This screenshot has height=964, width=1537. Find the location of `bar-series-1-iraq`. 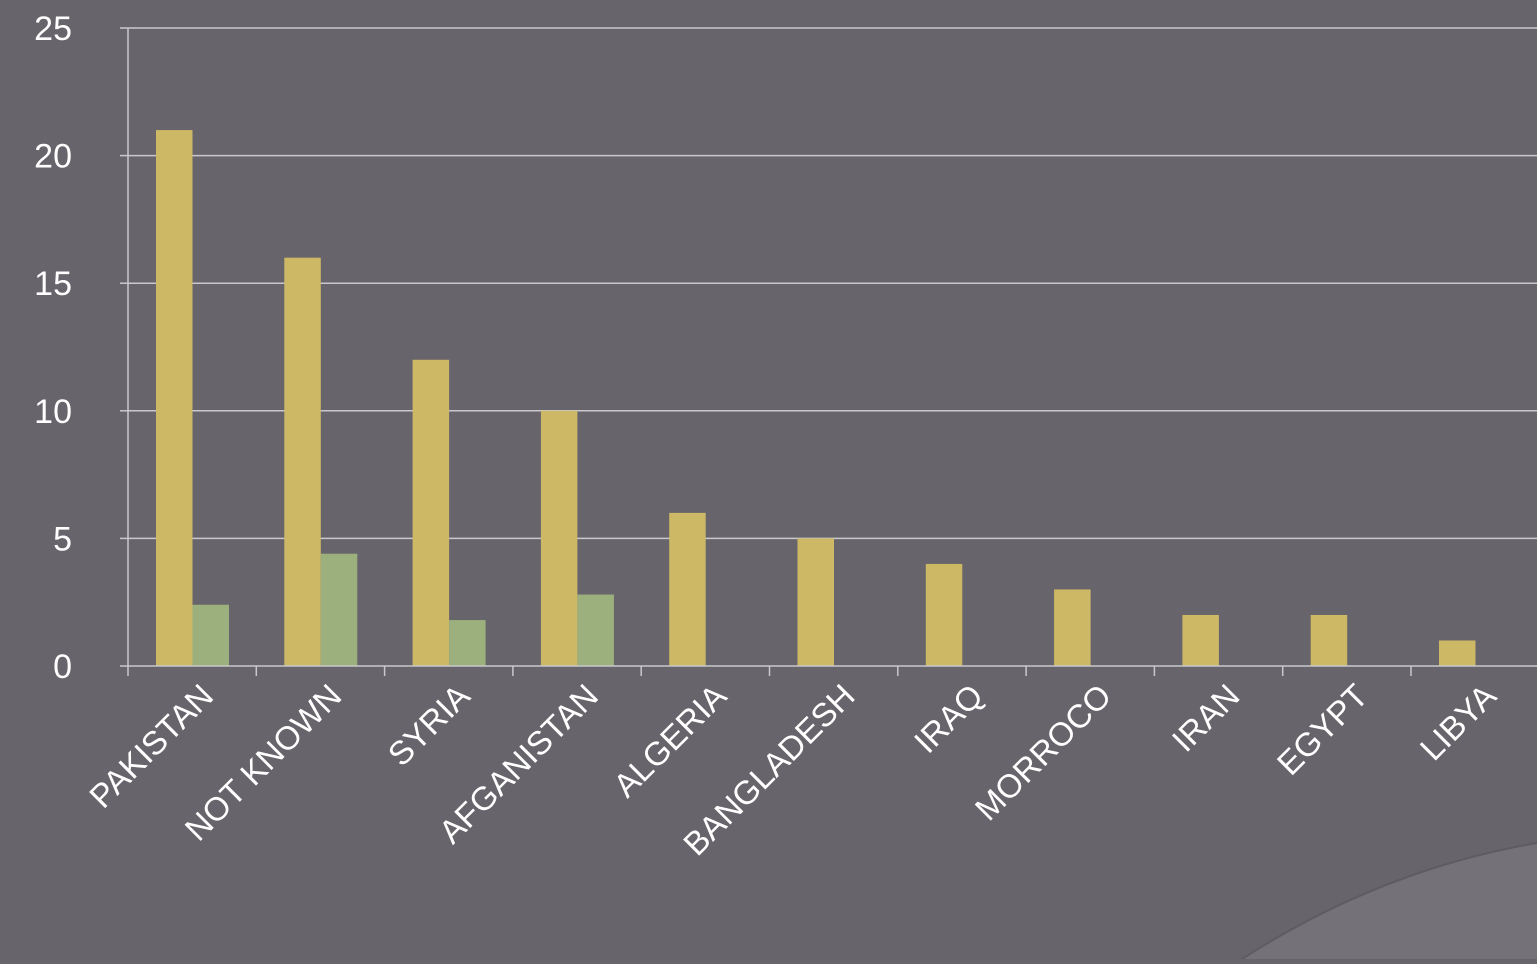

bar-series-1-iraq is located at coordinates (944, 614).